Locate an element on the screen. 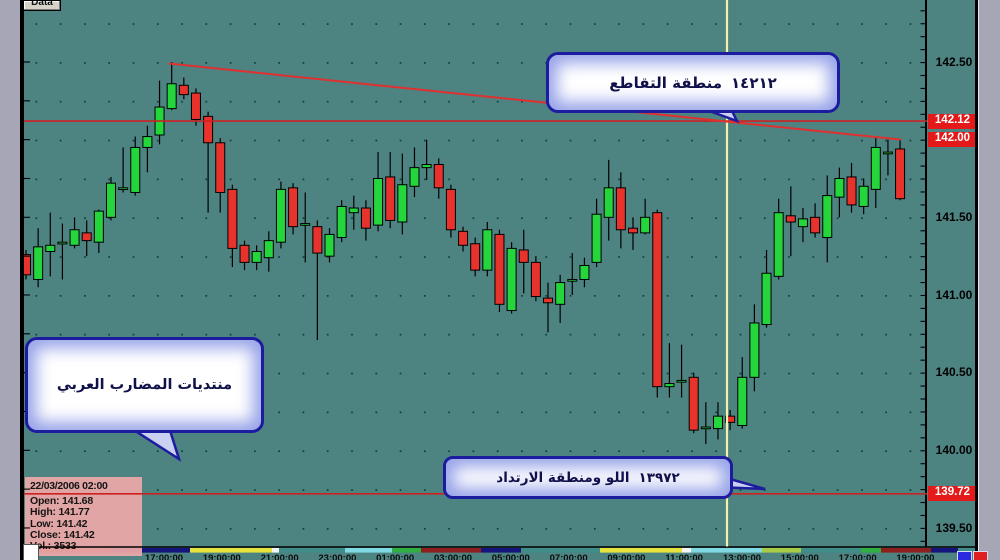  callout-intersection-zone: ١٤٢١٢ منطقة التقاطع is located at coordinates (693, 82).